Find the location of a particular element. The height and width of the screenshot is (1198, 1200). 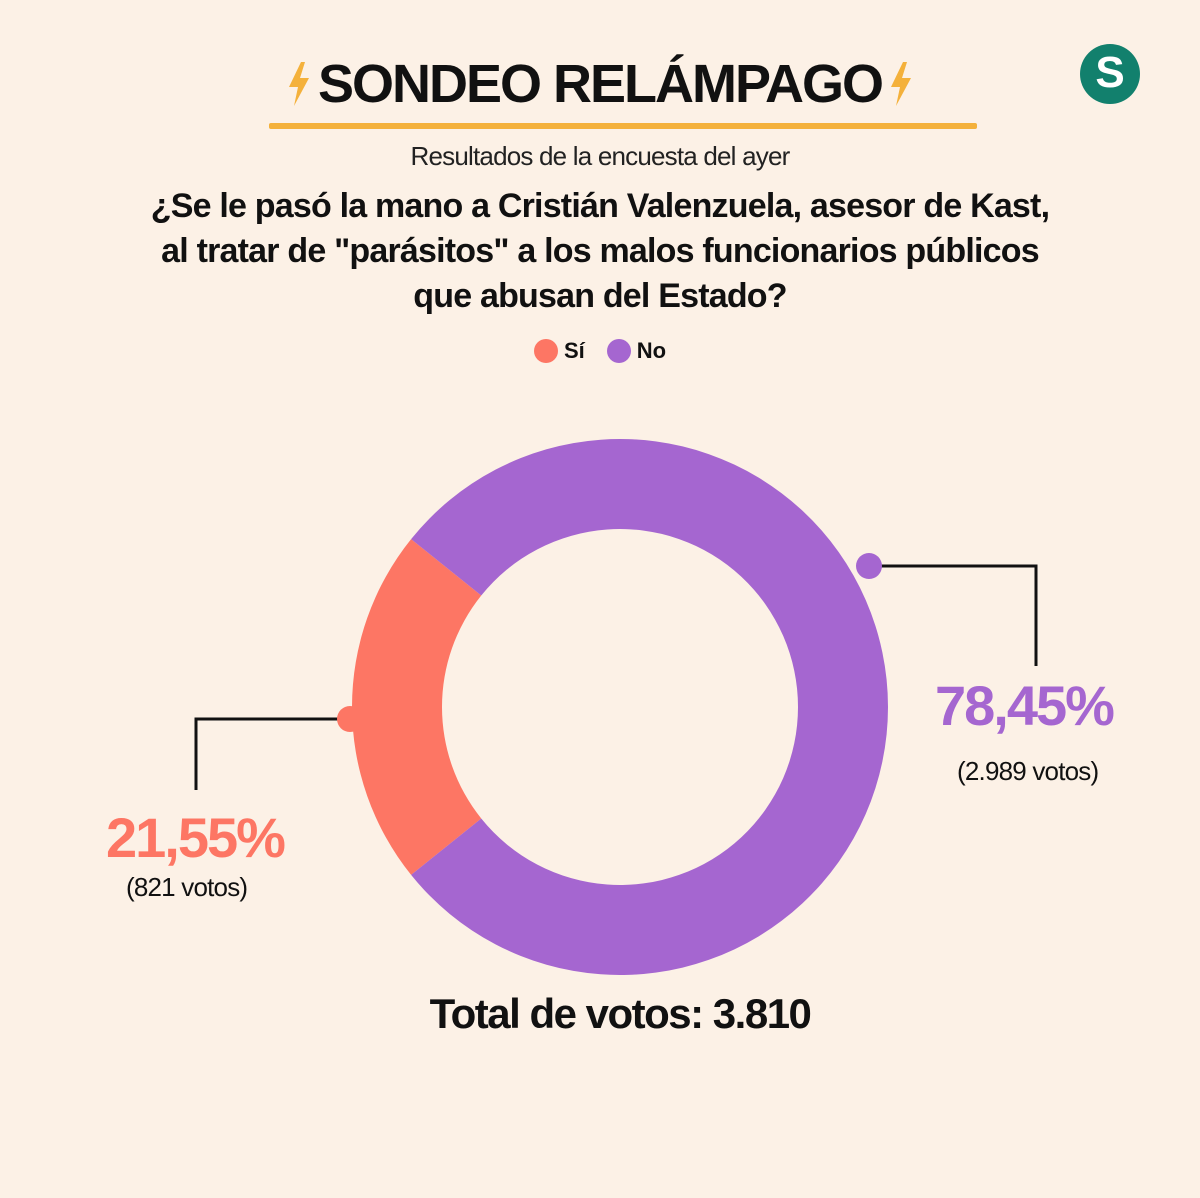

legend-label-si: Sí is located at coordinates (574, 350).